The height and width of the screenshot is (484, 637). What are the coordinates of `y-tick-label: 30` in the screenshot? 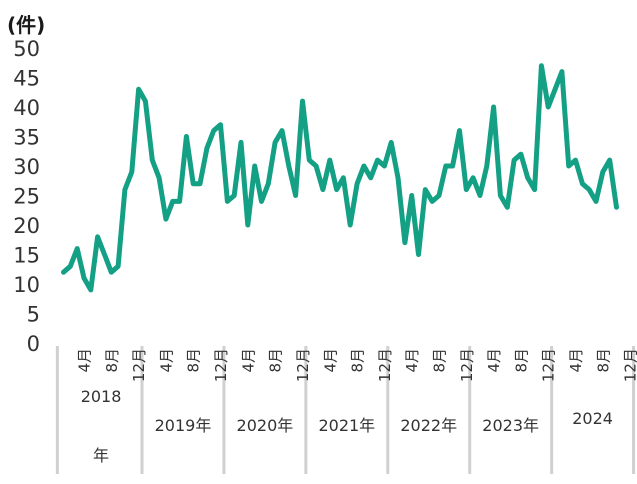 It's located at (26, 167).